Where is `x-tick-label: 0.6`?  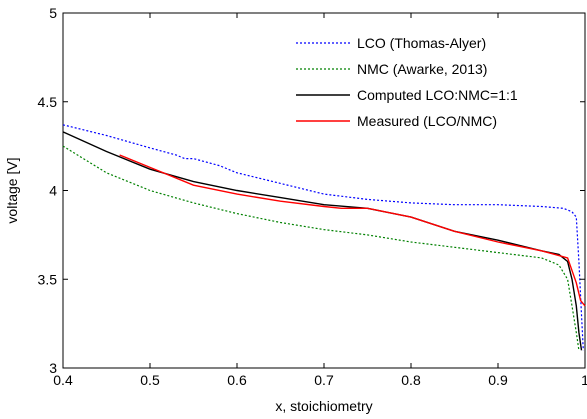
x-tick-label: 0.6 is located at coordinates (237, 380).